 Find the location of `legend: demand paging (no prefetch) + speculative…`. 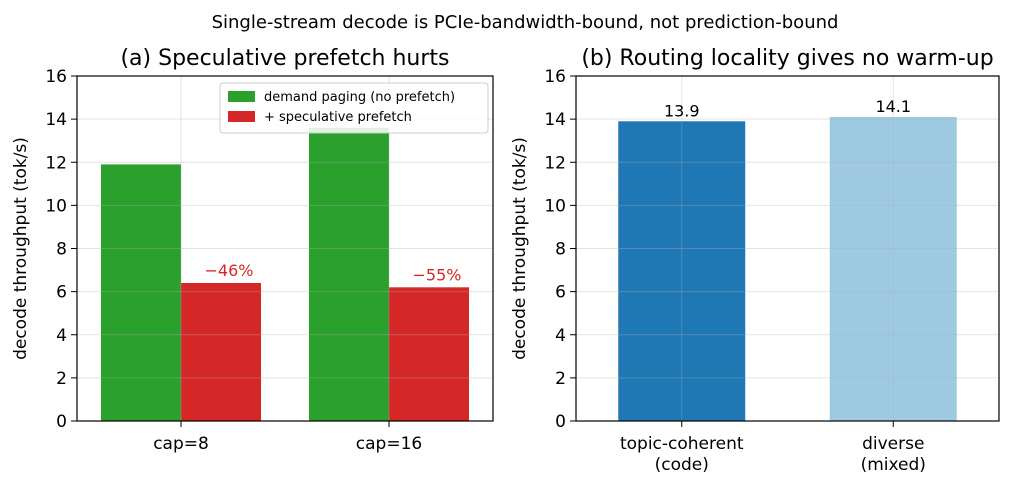

legend: demand paging (no prefetch) + speculative… is located at coordinates (354, 108).